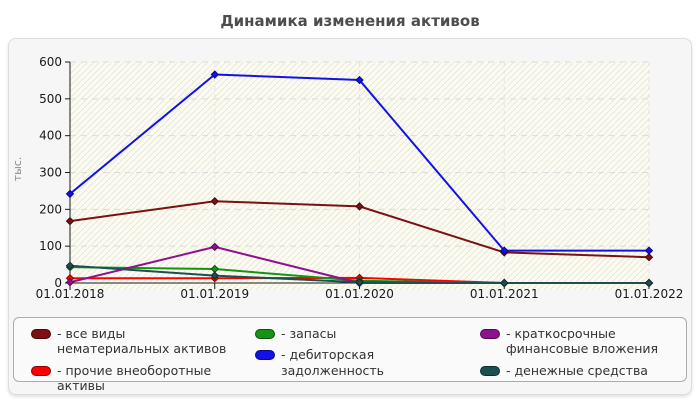 Image resolution: width=700 pixels, height=400 pixels. I want to click on y-tick-label: 200, so click(50, 209).